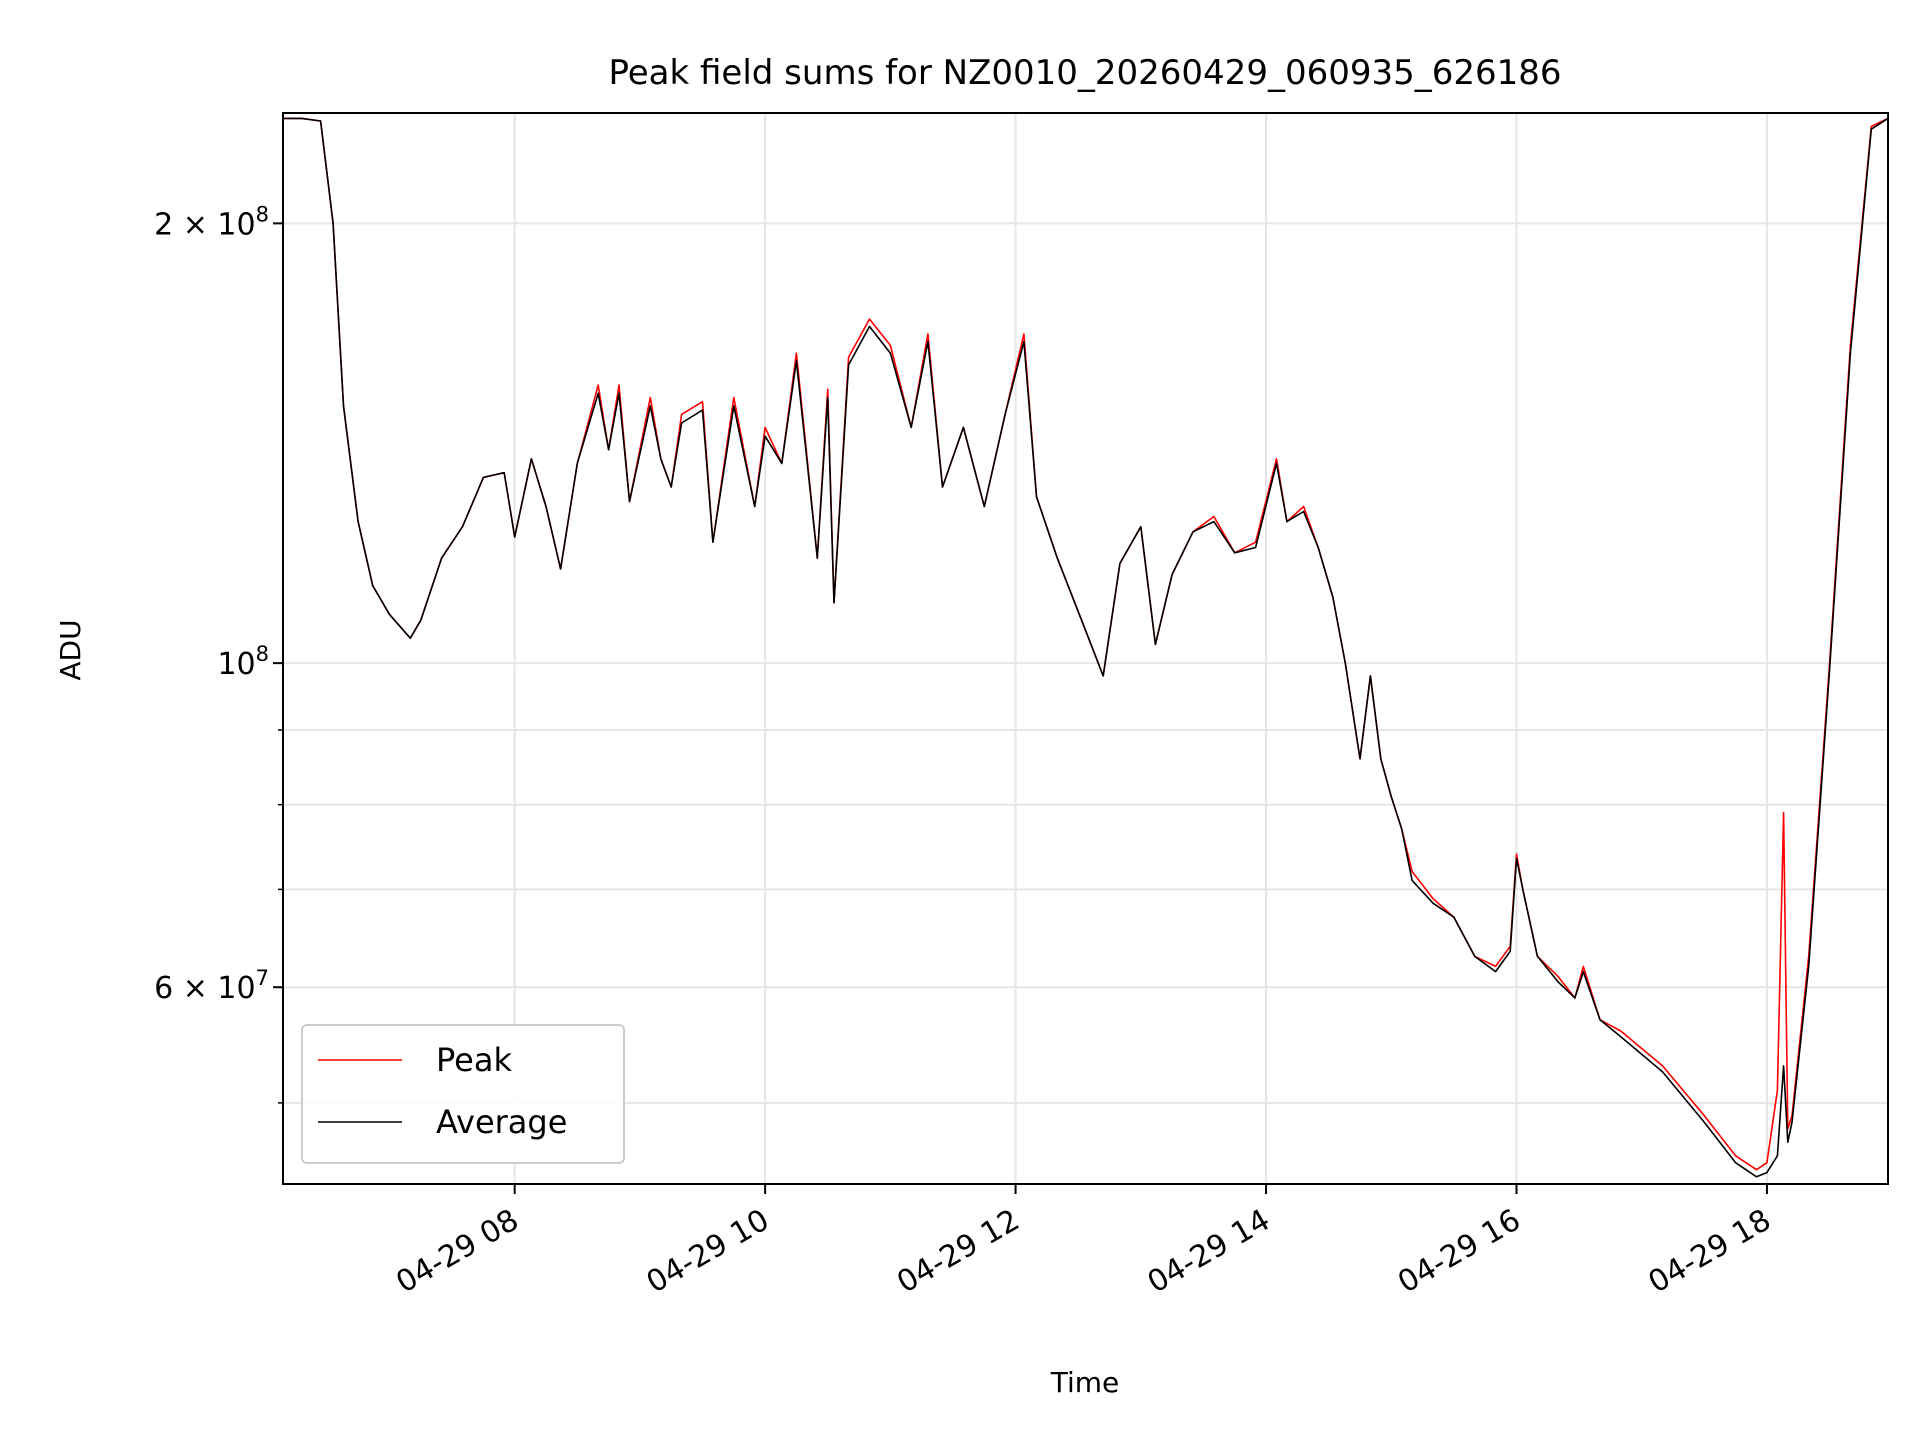 The height and width of the screenshot is (1444, 1920). What do you see at coordinates (236, 664) in the screenshot?
I see `y-tick-base: 10` at bounding box center [236, 664].